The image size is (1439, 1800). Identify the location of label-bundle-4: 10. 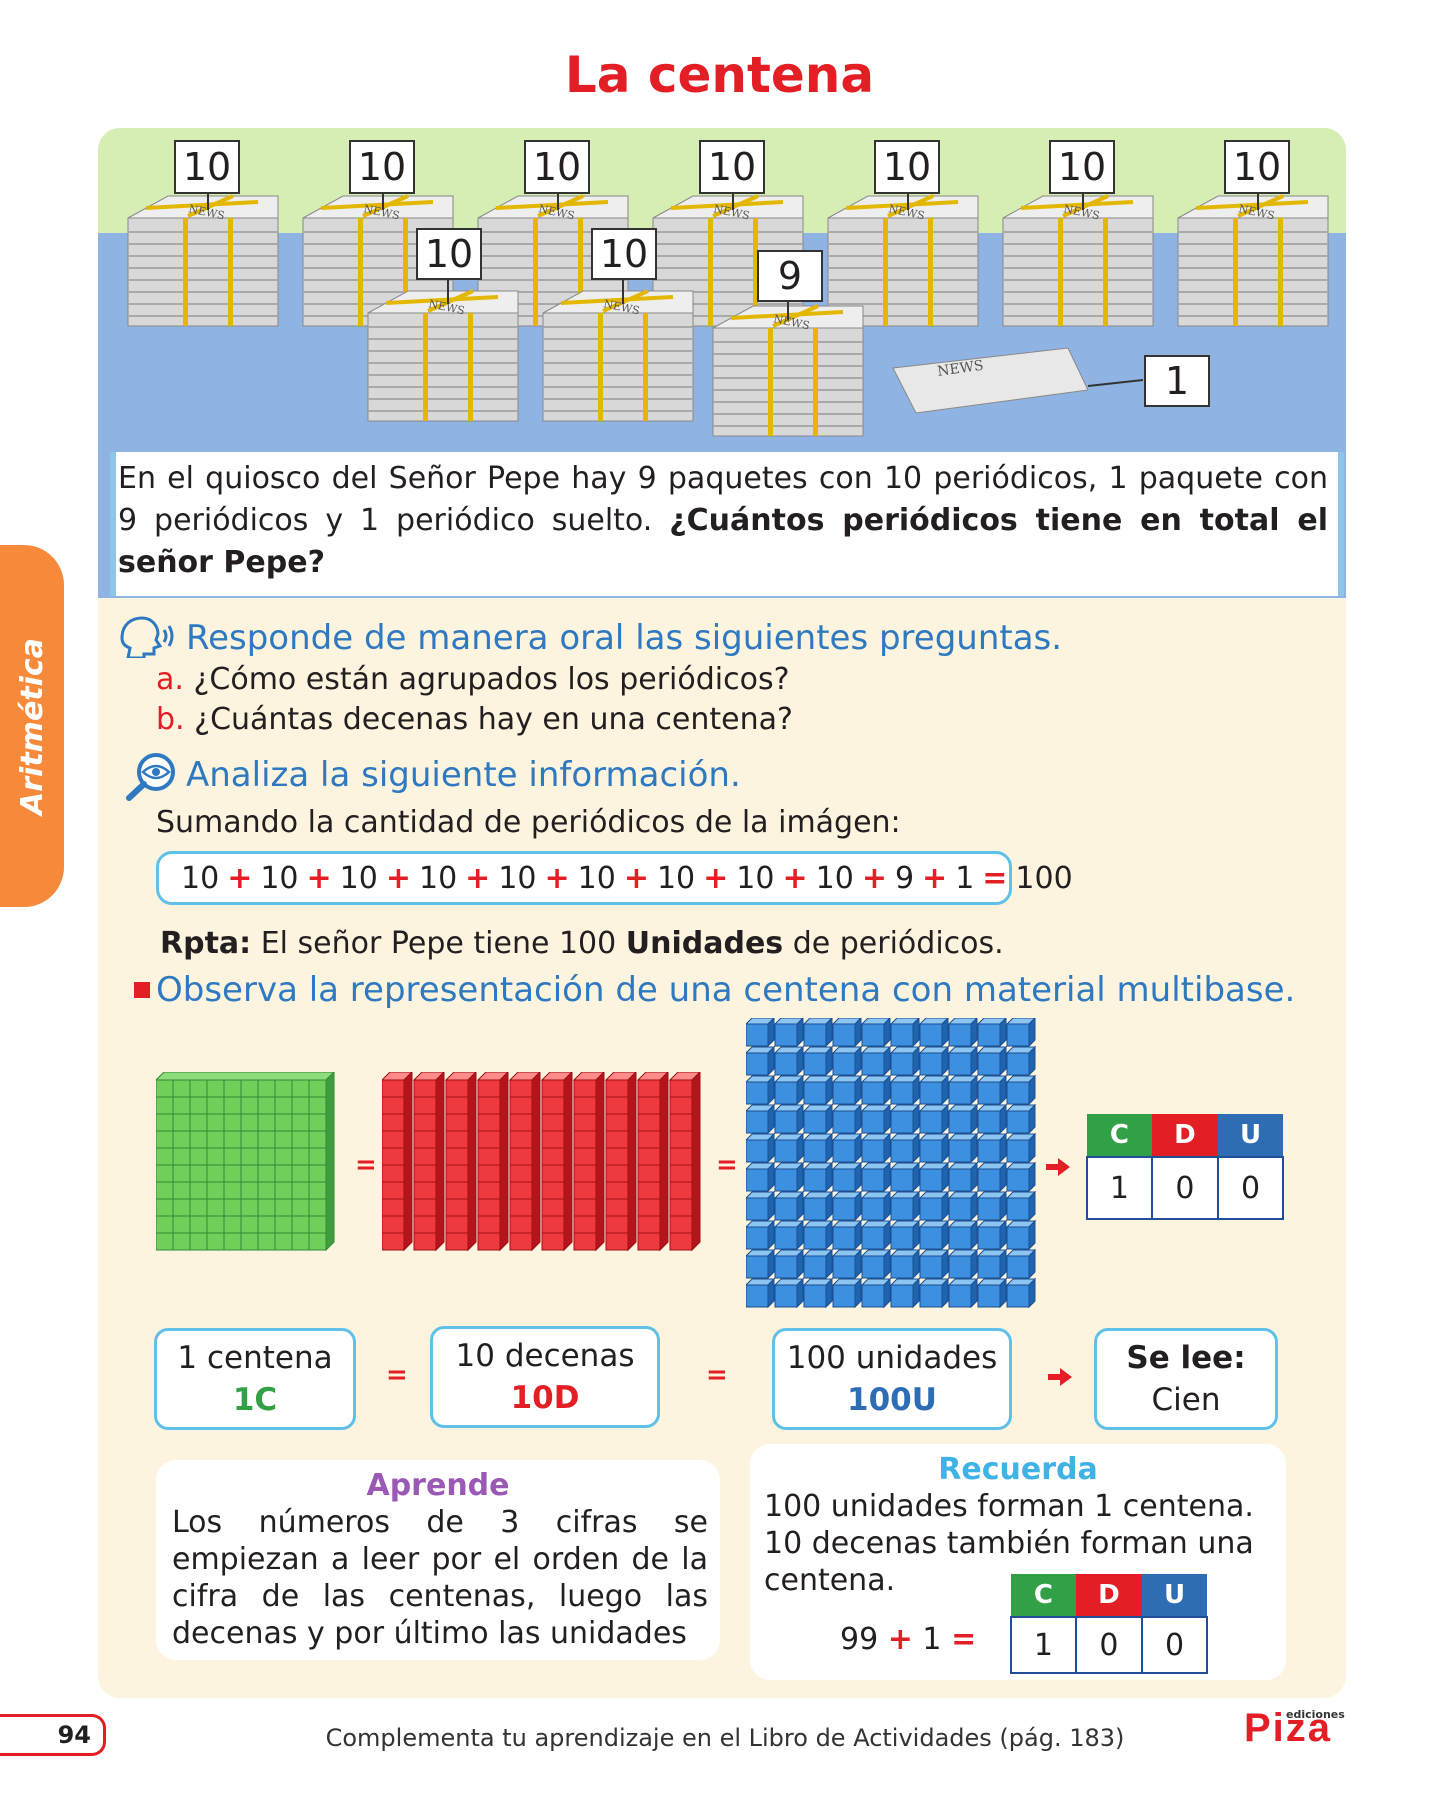
(732, 167).